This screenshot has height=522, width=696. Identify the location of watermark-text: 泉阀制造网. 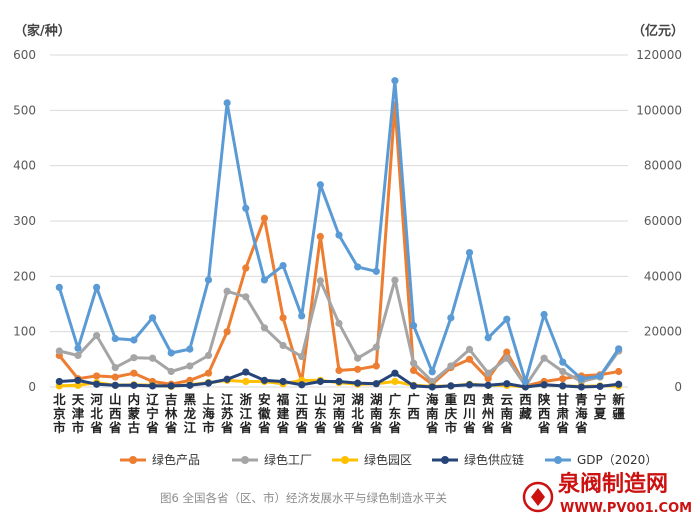
(613, 484).